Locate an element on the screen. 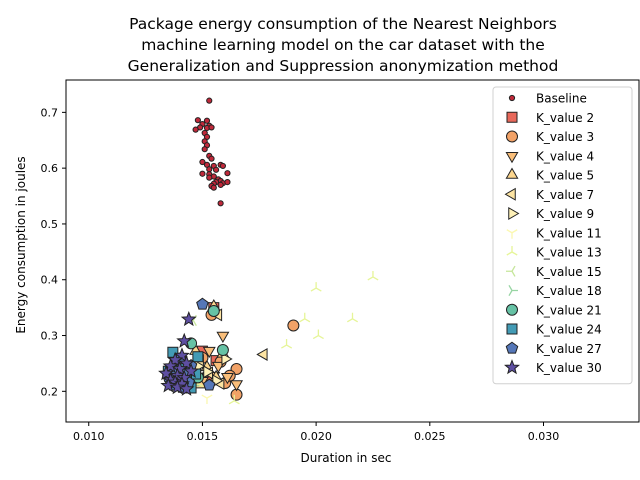 The width and height of the screenshot is (640, 480). y-axis-label: Energy consumption in joules is located at coordinates (21, 244).